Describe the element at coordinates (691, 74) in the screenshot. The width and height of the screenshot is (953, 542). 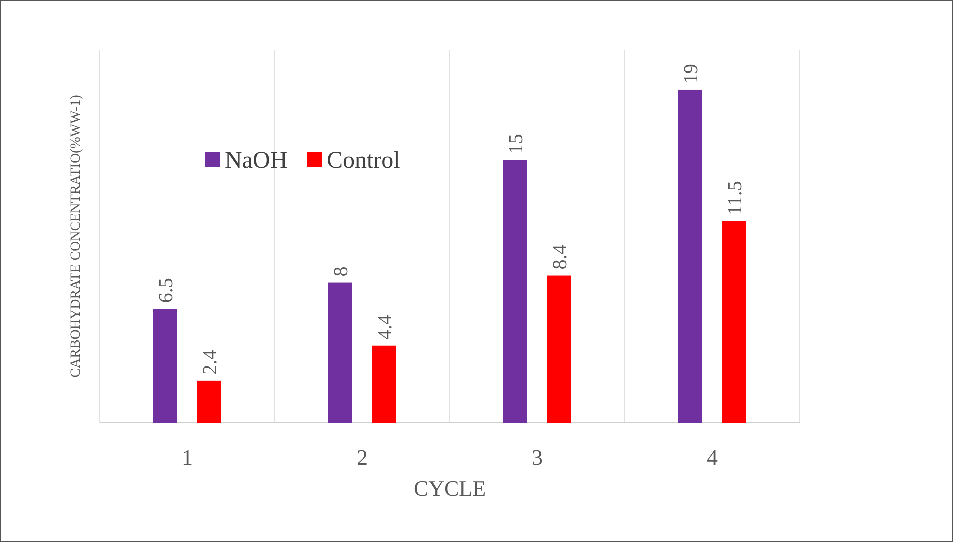
I see `data-label: 19` at that location.